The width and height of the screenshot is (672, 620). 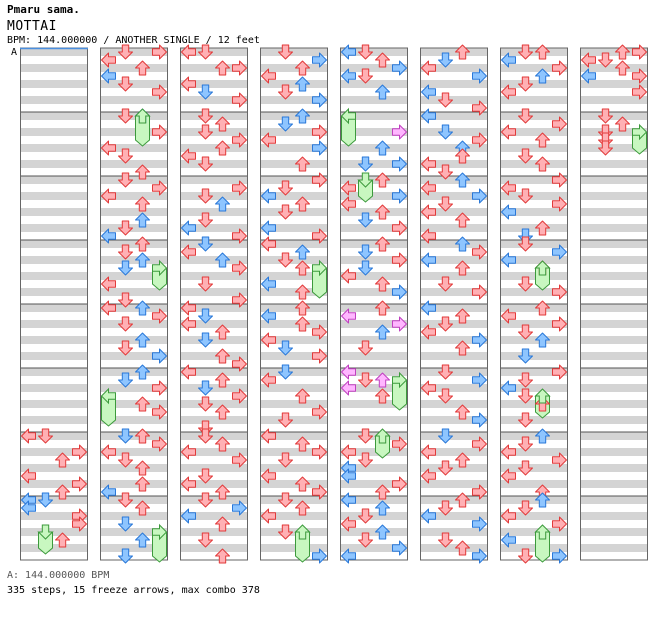 I want to click on chart-column, so click(x=534, y=304).